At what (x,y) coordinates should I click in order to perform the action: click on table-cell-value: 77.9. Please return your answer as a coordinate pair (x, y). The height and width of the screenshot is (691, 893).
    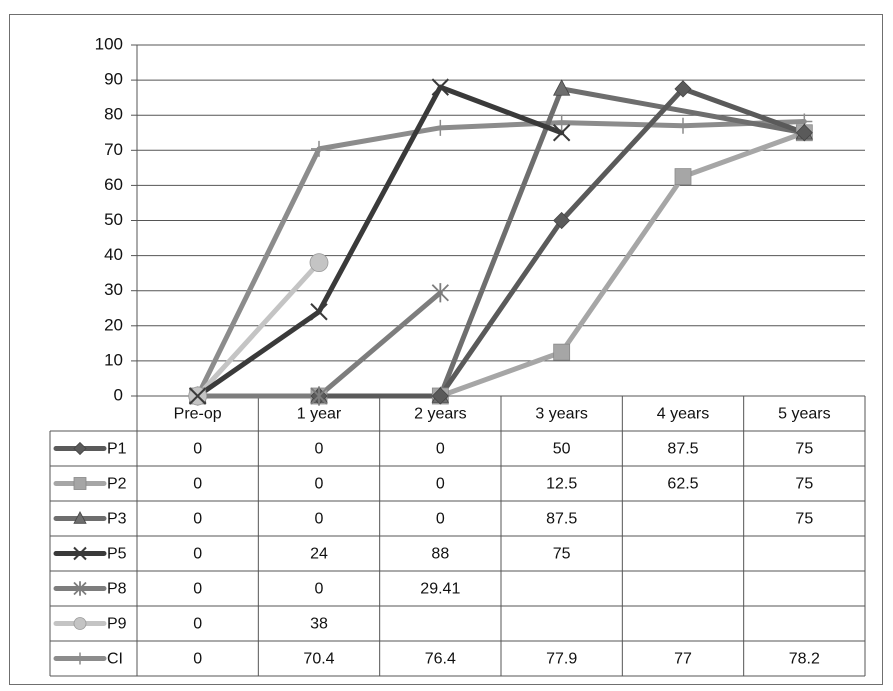
    Looking at the image, I should click on (561, 659).